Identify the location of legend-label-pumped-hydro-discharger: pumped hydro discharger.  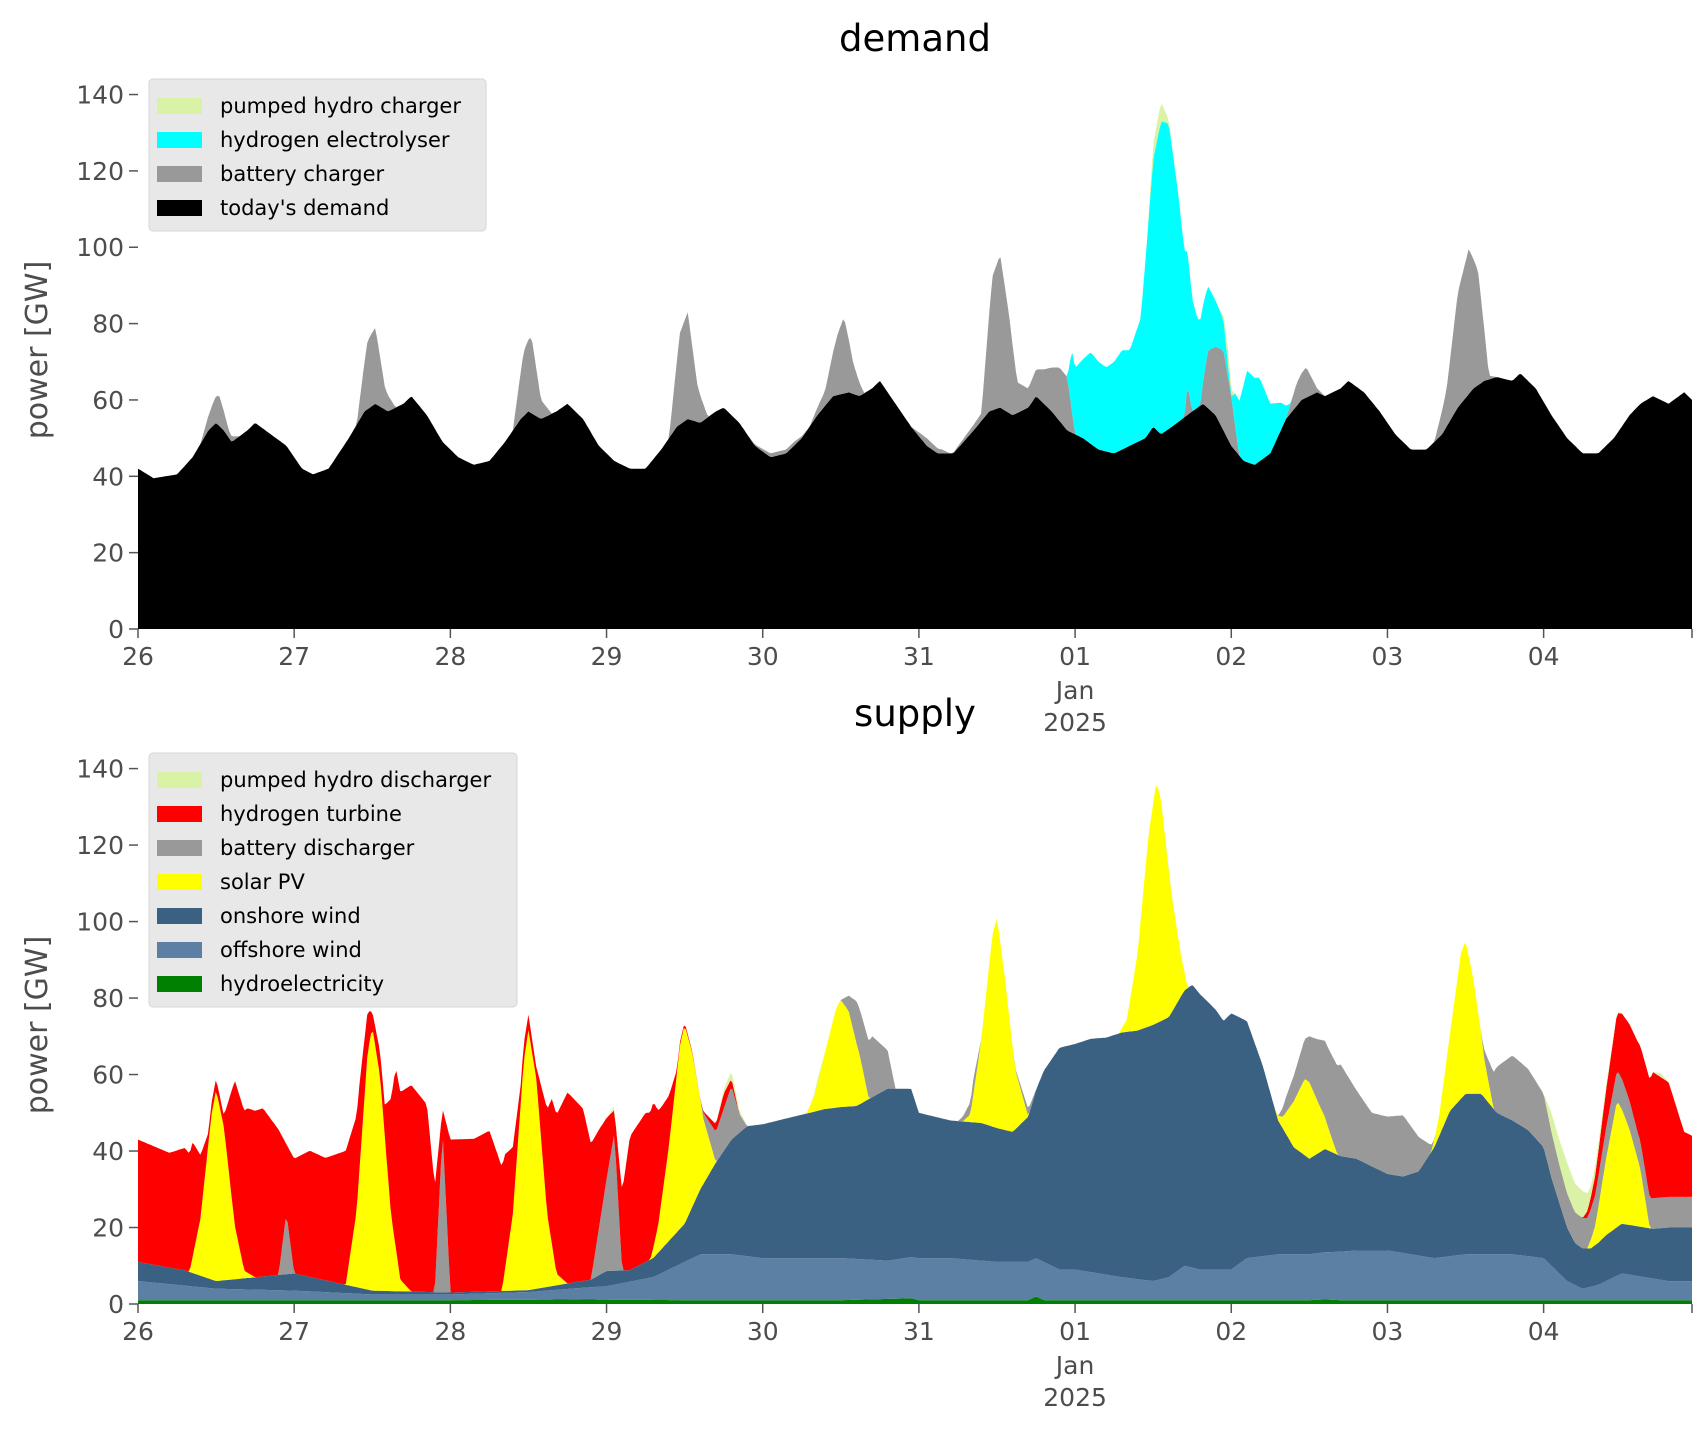
(355, 780).